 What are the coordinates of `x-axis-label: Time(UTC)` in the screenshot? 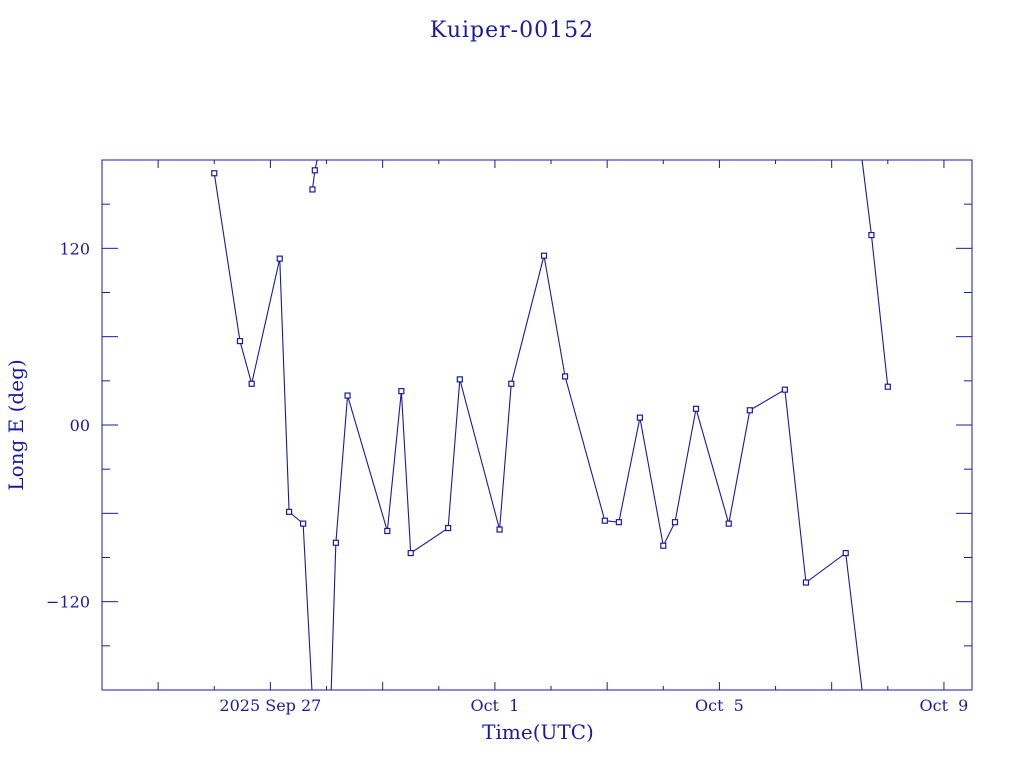 It's located at (538, 732).